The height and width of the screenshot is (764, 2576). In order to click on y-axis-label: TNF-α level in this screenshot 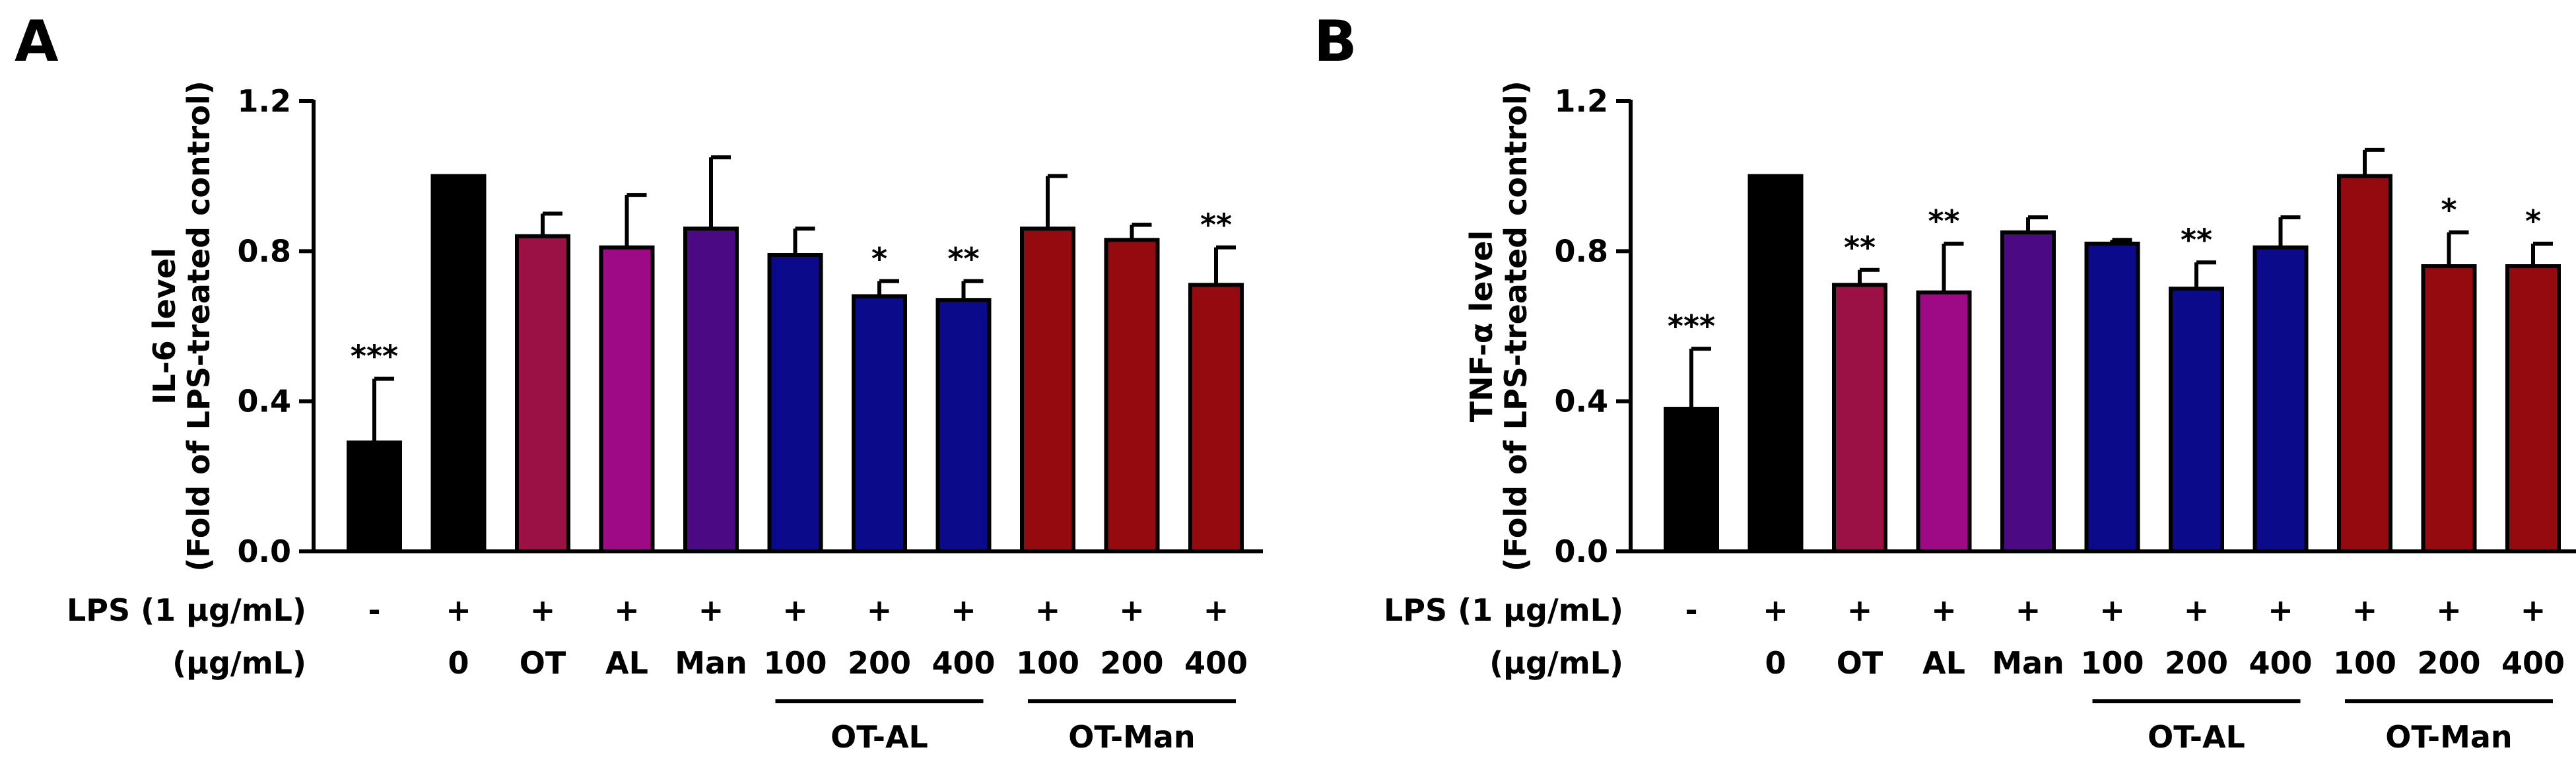, I will do `click(1482, 326)`.